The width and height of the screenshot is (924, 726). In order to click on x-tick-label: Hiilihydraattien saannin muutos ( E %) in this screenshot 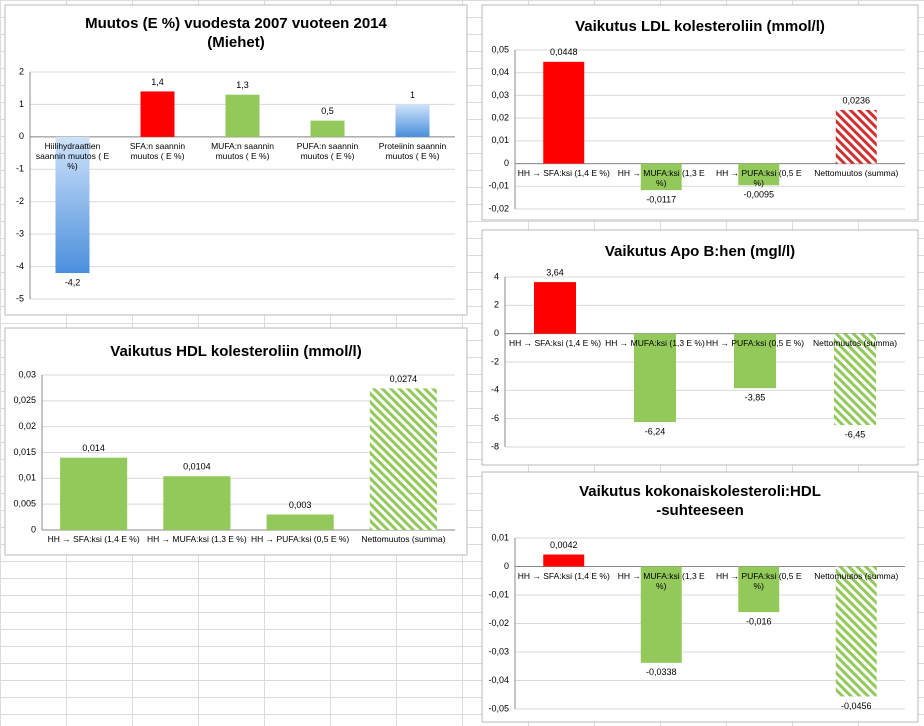, I will do `click(72, 155)`.